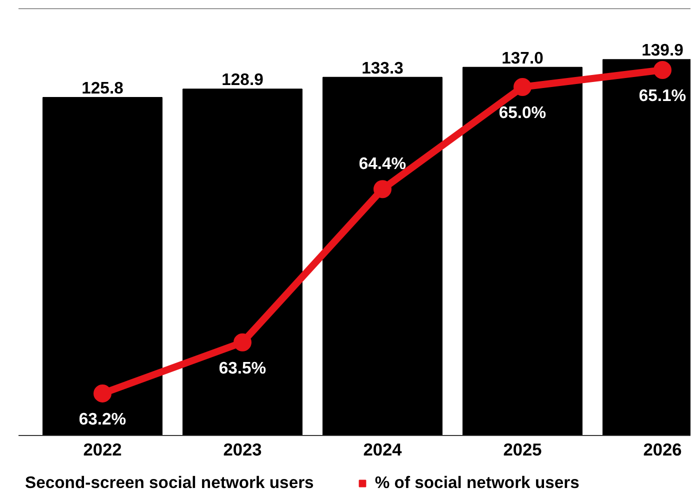  I want to click on data-label: 63.5%, so click(242, 368).